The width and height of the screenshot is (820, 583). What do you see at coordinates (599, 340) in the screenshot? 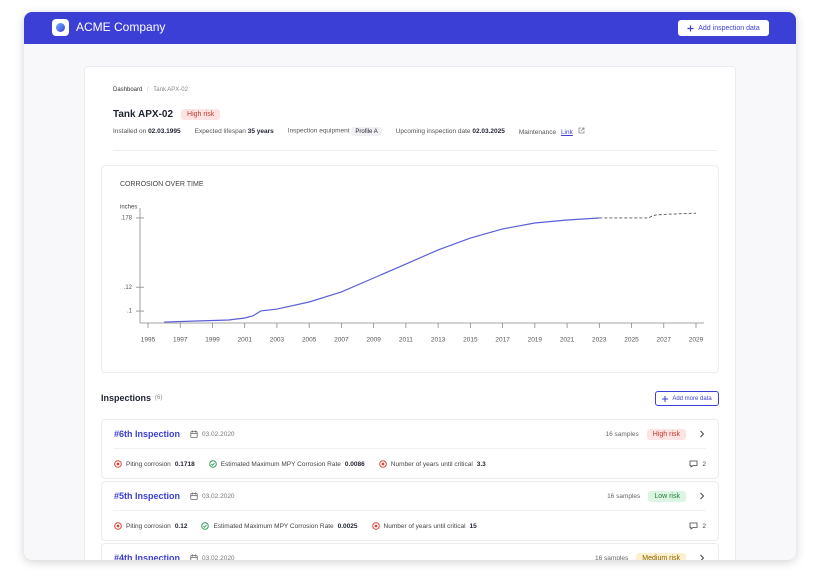
I see `x-tick-label: 2023` at bounding box center [599, 340].